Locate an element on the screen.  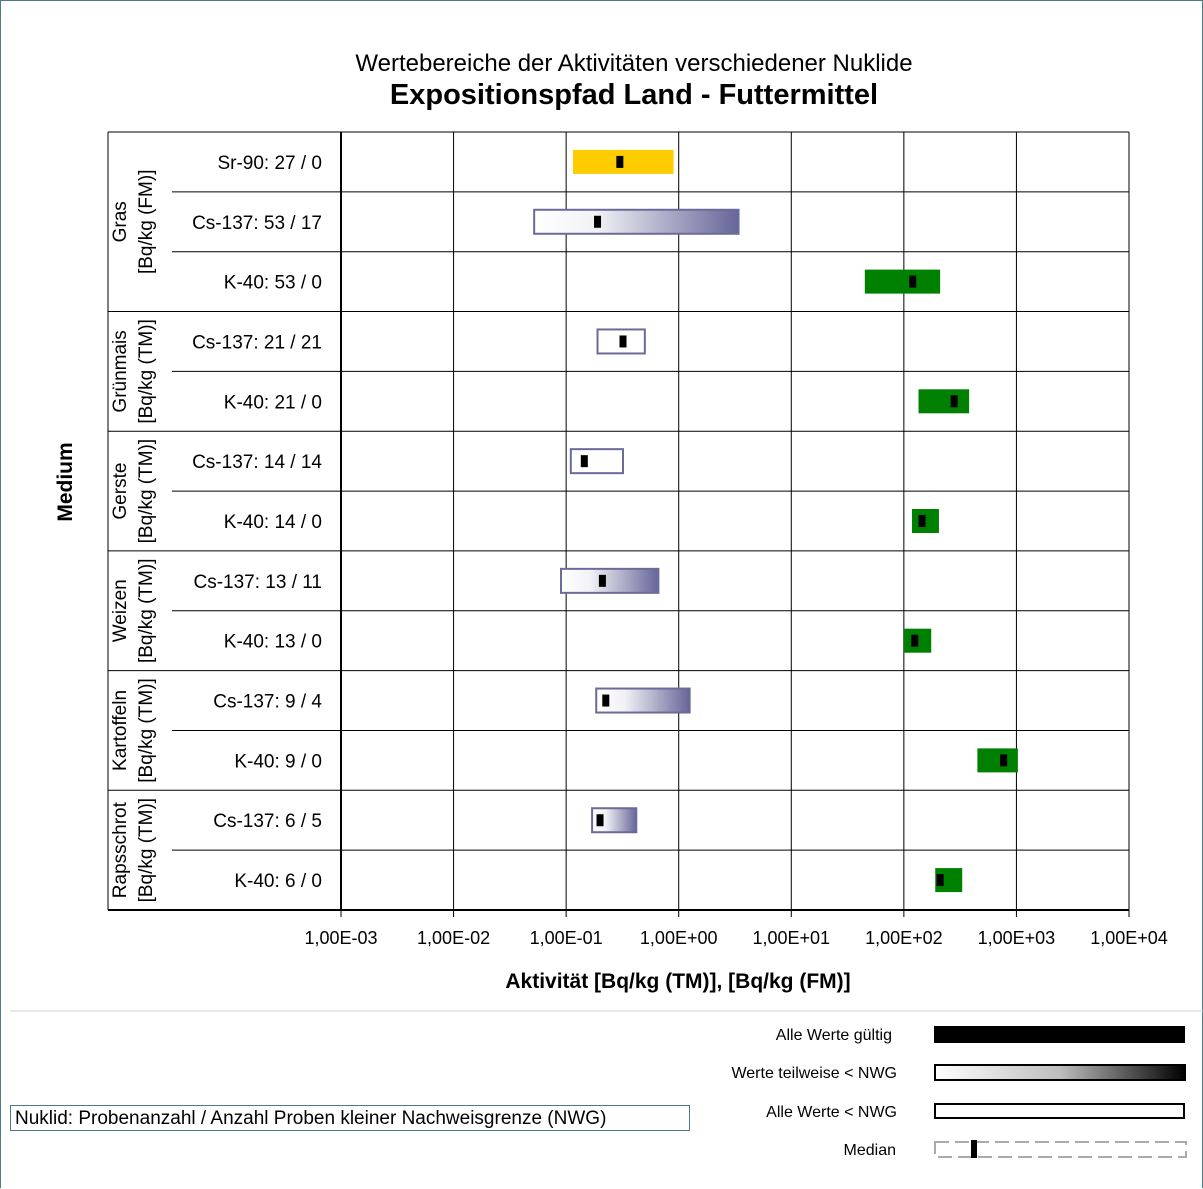
legend-swatch-median-frame is located at coordinates (1060, 1149).